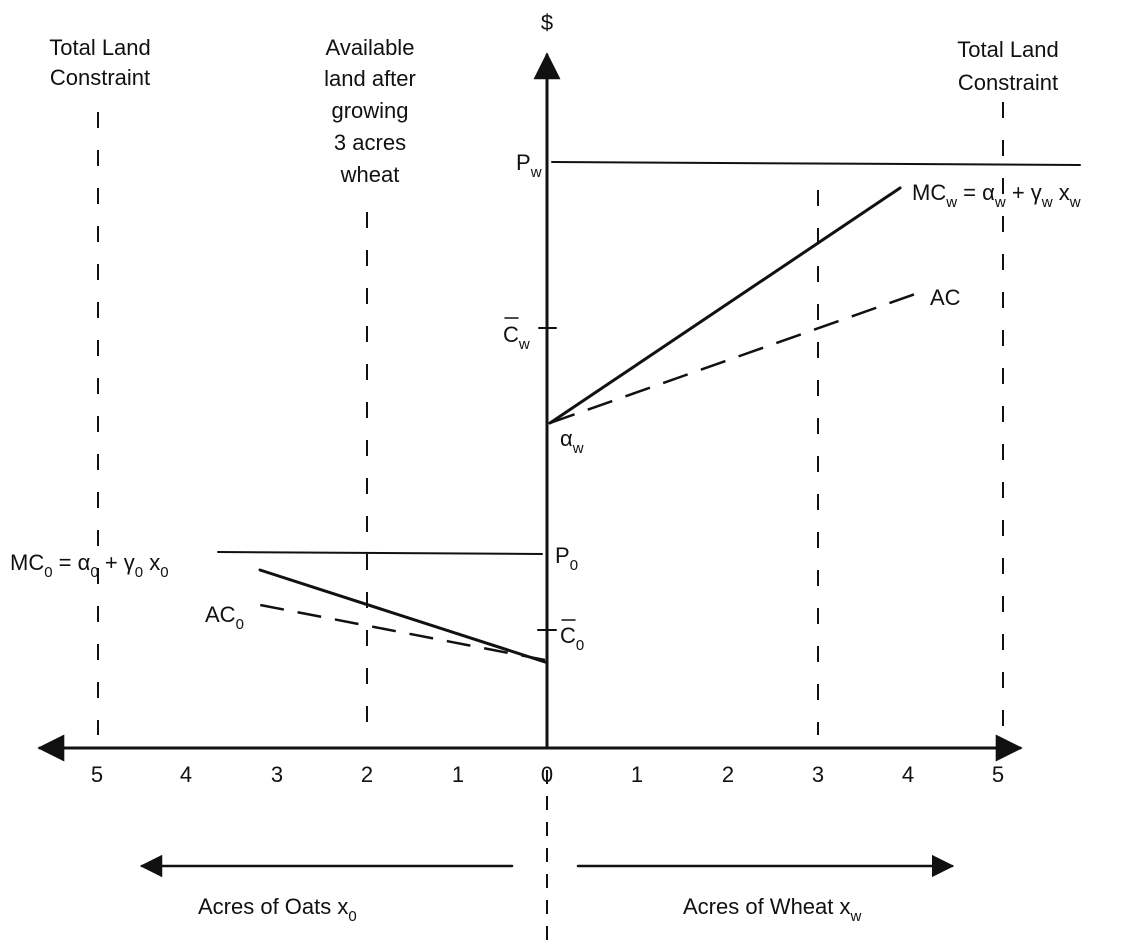 This screenshot has width=1126, height=949. What do you see at coordinates (728, 774) in the screenshot?
I see `tick-wheat-2: 2` at bounding box center [728, 774].